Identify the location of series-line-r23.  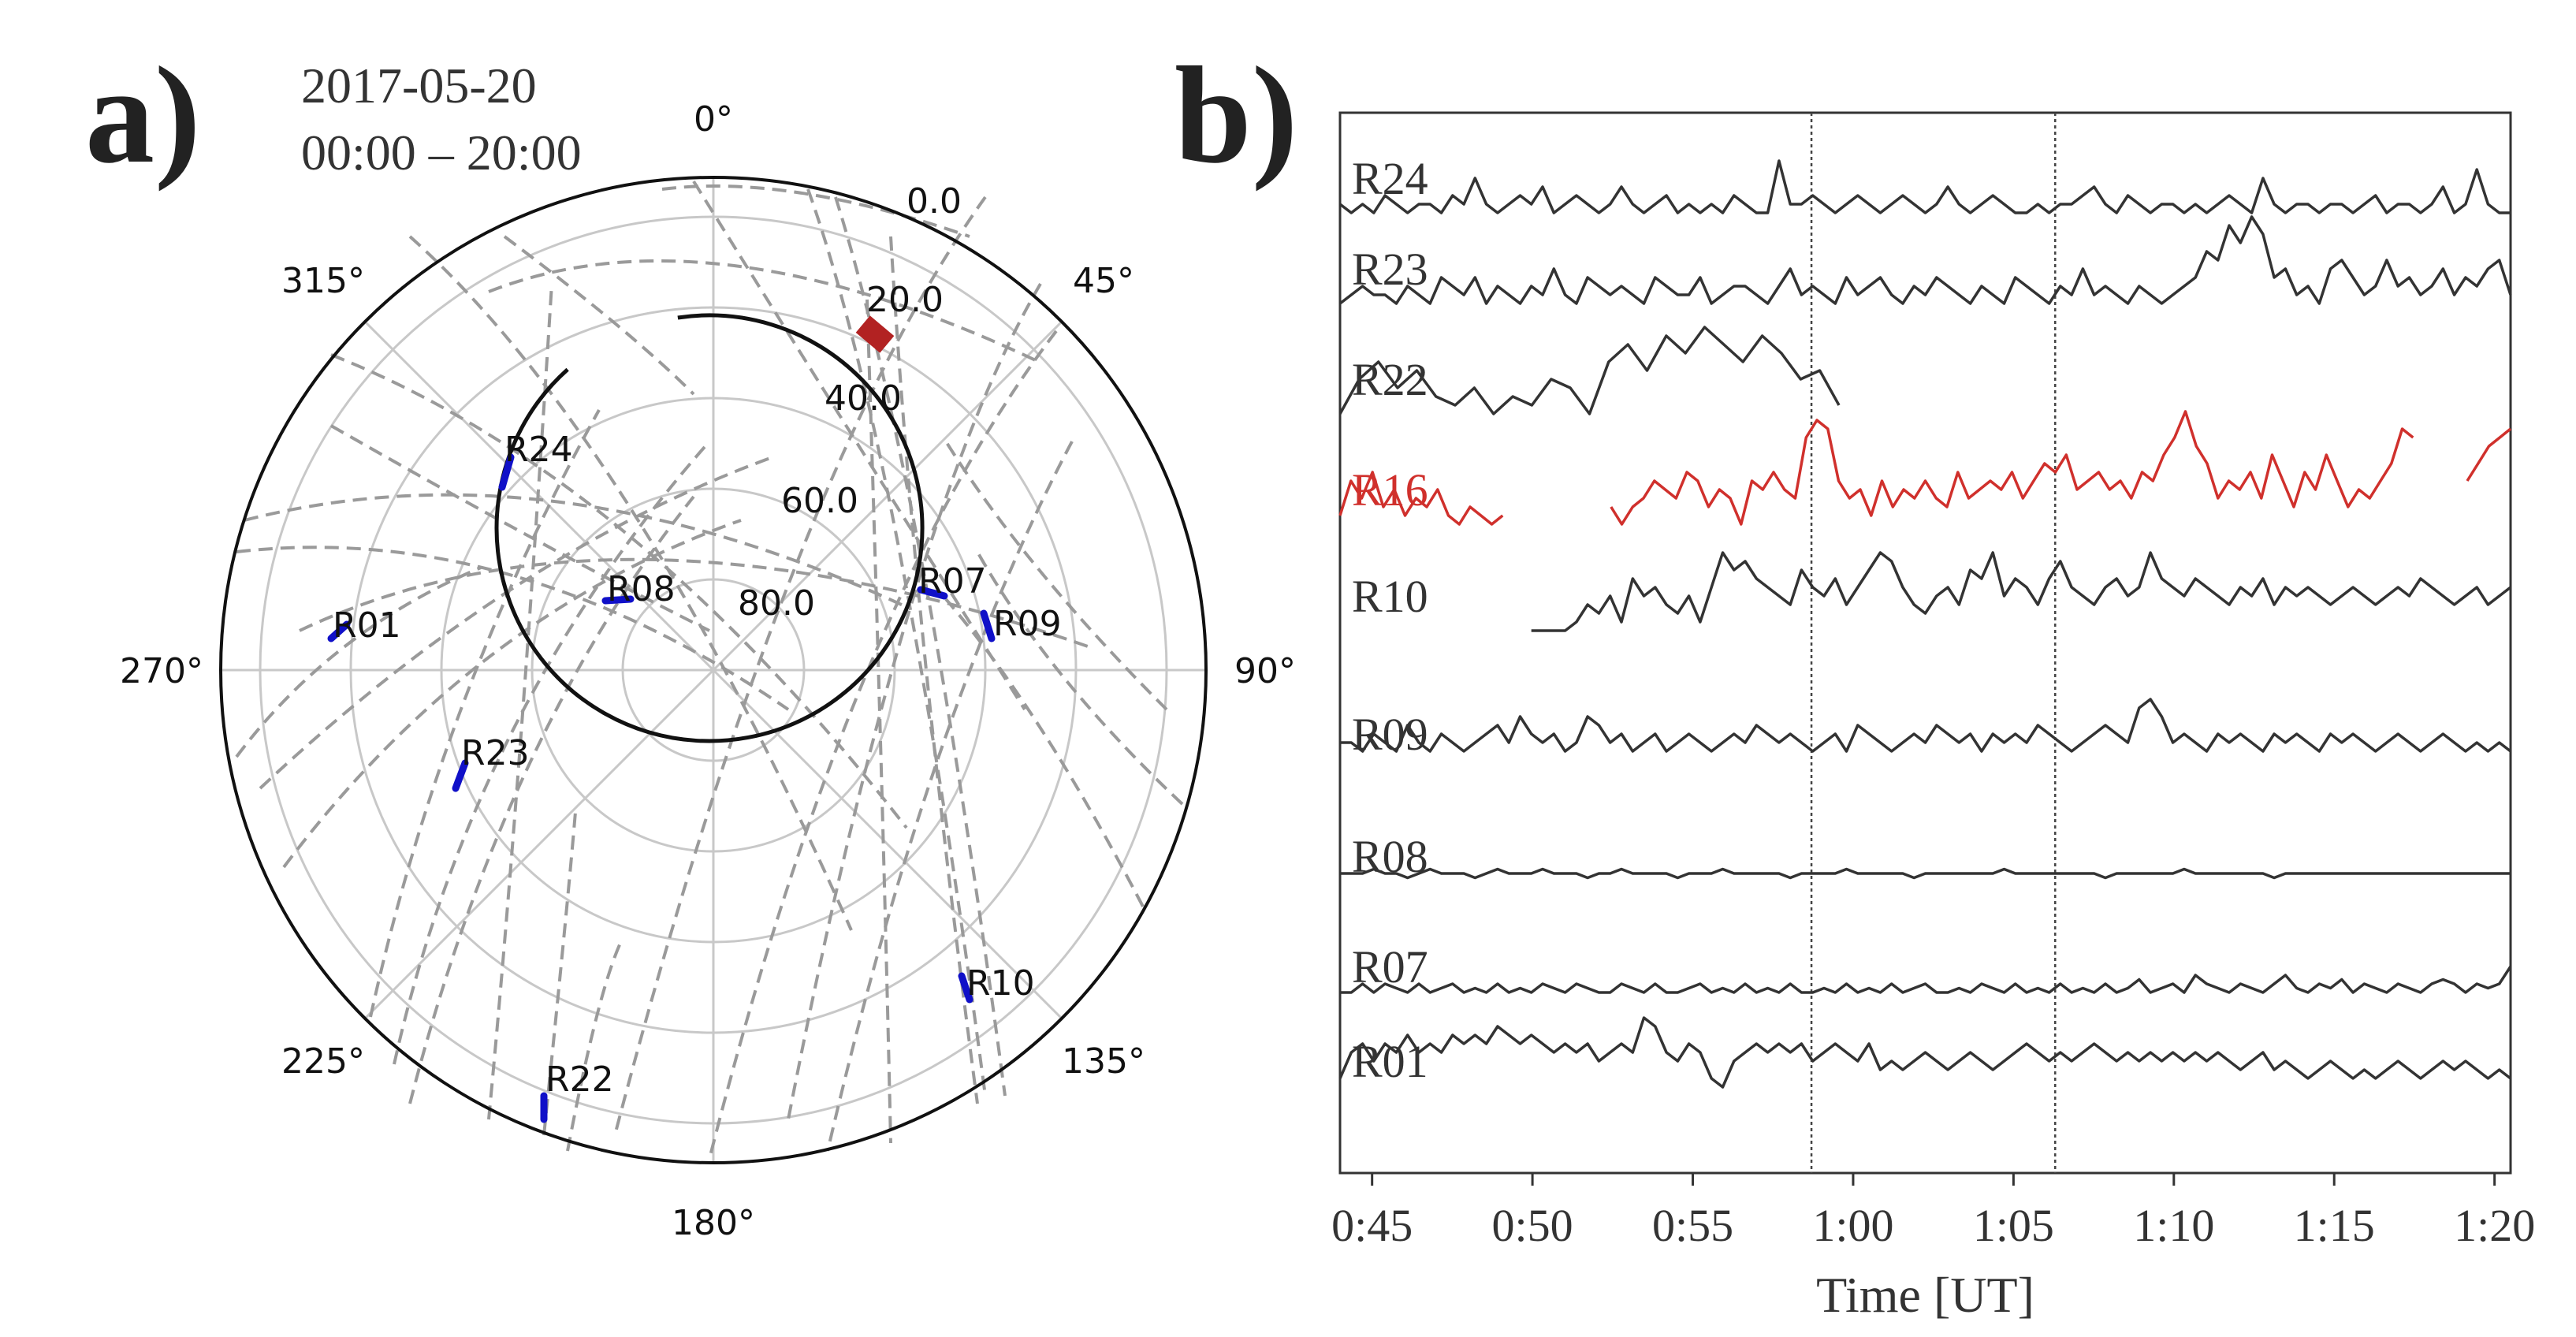
(1925, 260).